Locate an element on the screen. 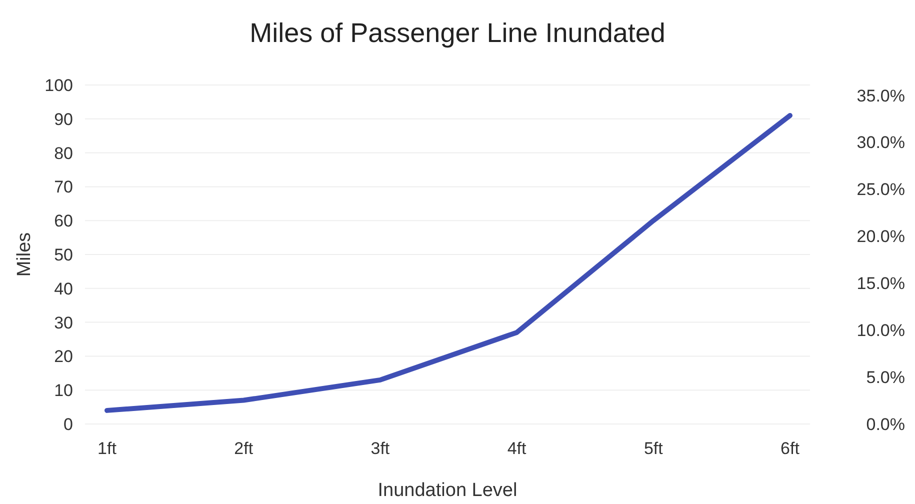  y-tick-label: 60 is located at coordinates (63, 221).